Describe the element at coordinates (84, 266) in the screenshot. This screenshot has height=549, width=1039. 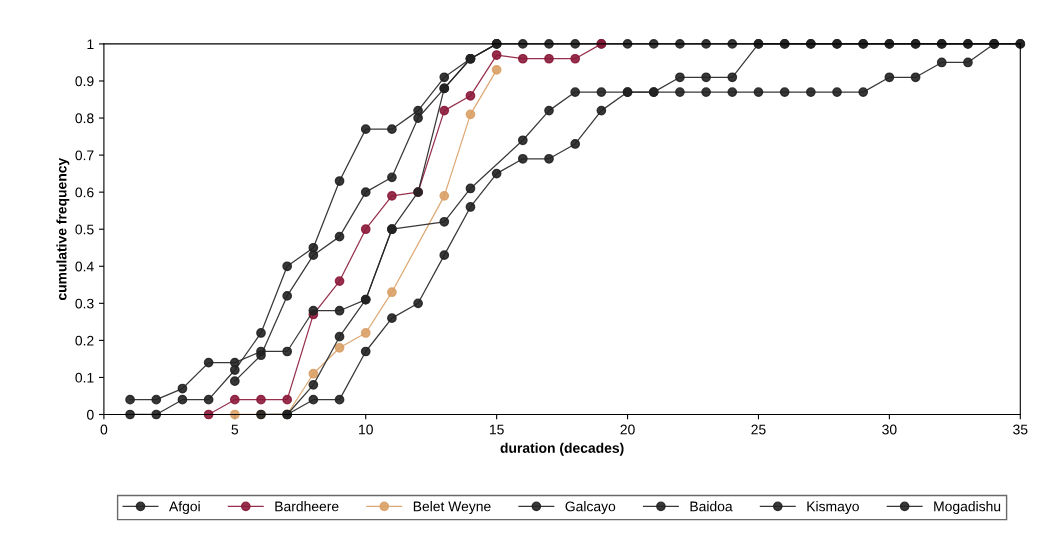
I see `y-tick-label: 0.4` at that location.